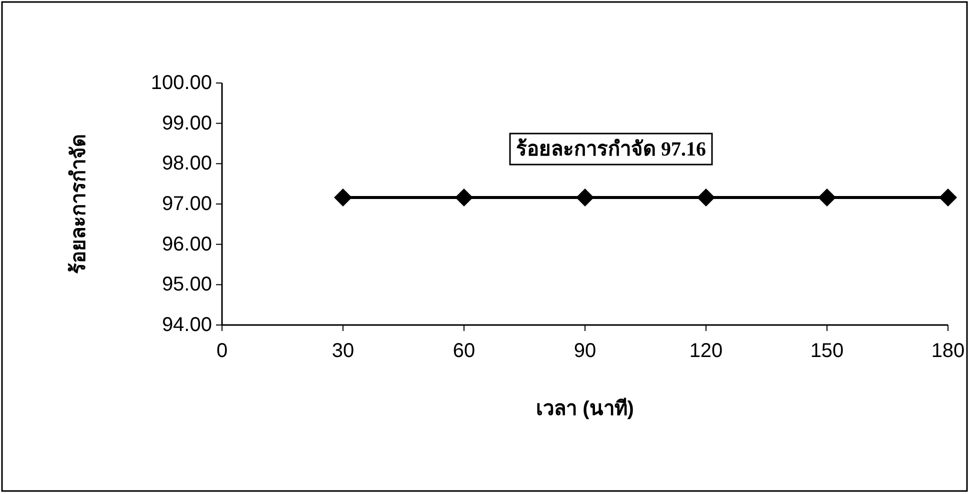 The height and width of the screenshot is (494, 970). What do you see at coordinates (187, 123) in the screenshot?
I see `y-tick-label: 99.00` at bounding box center [187, 123].